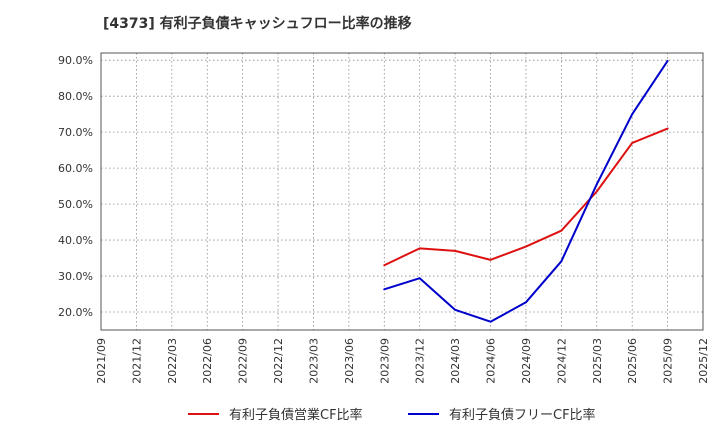 This screenshot has height=440, width=720. Describe the element at coordinates (455, 361) in the screenshot. I see `x-tick-label: 2024/03` at that location.